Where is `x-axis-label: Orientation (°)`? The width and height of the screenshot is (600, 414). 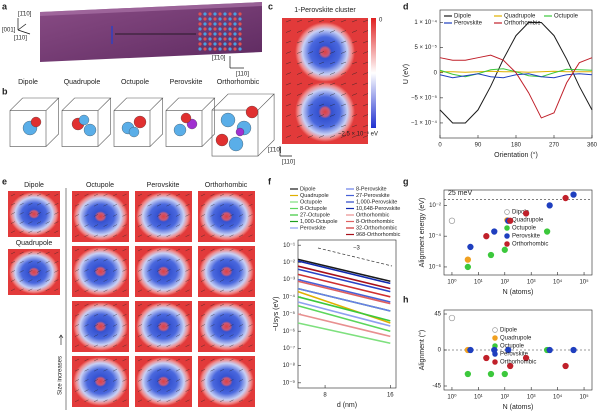 x-axis-label: Orientation (°) is located at coordinates (516, 155).